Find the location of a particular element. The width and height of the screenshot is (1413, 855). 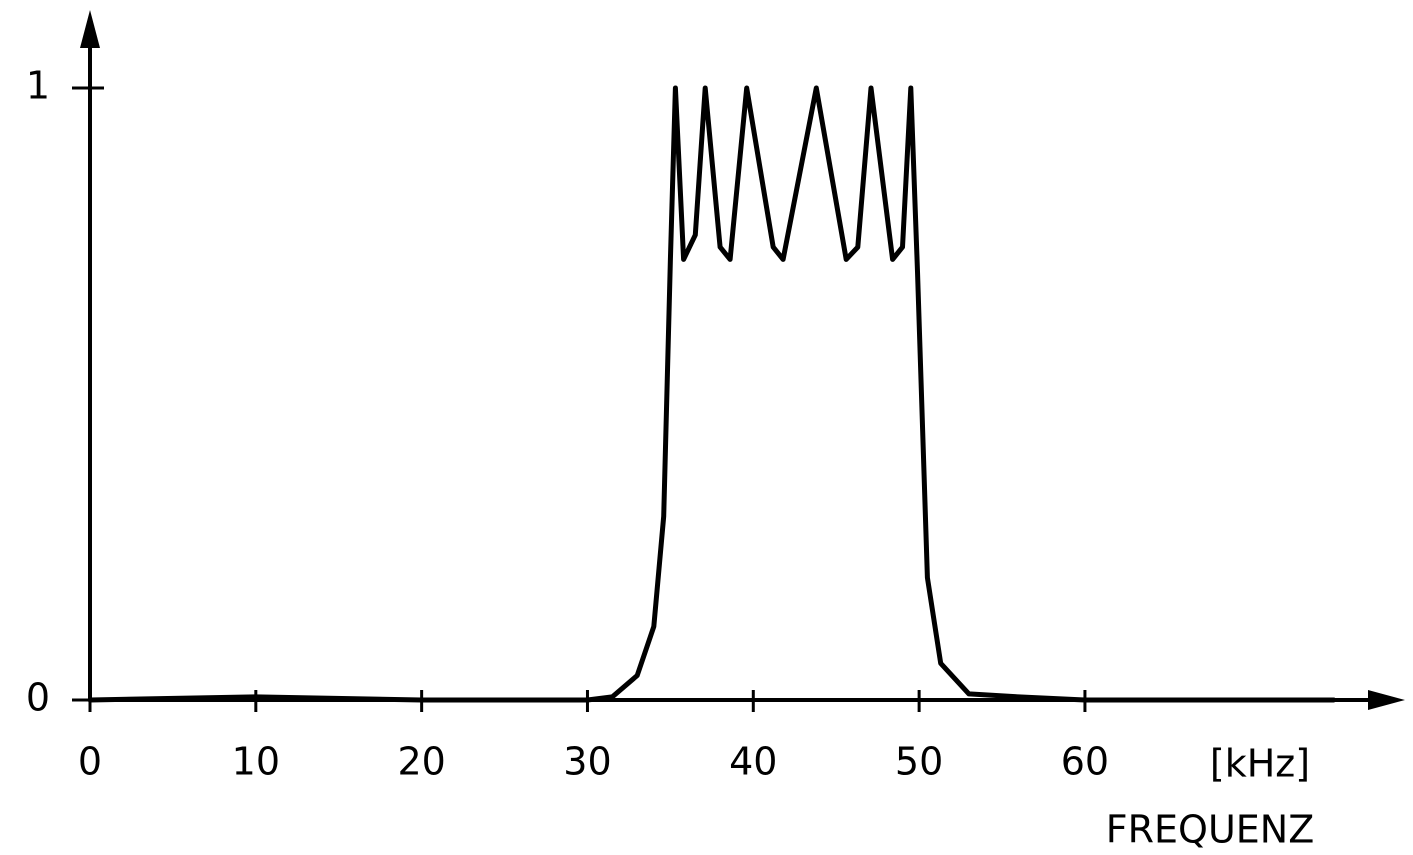

x-tick-label: 50 is located at coordinates (919, 762).